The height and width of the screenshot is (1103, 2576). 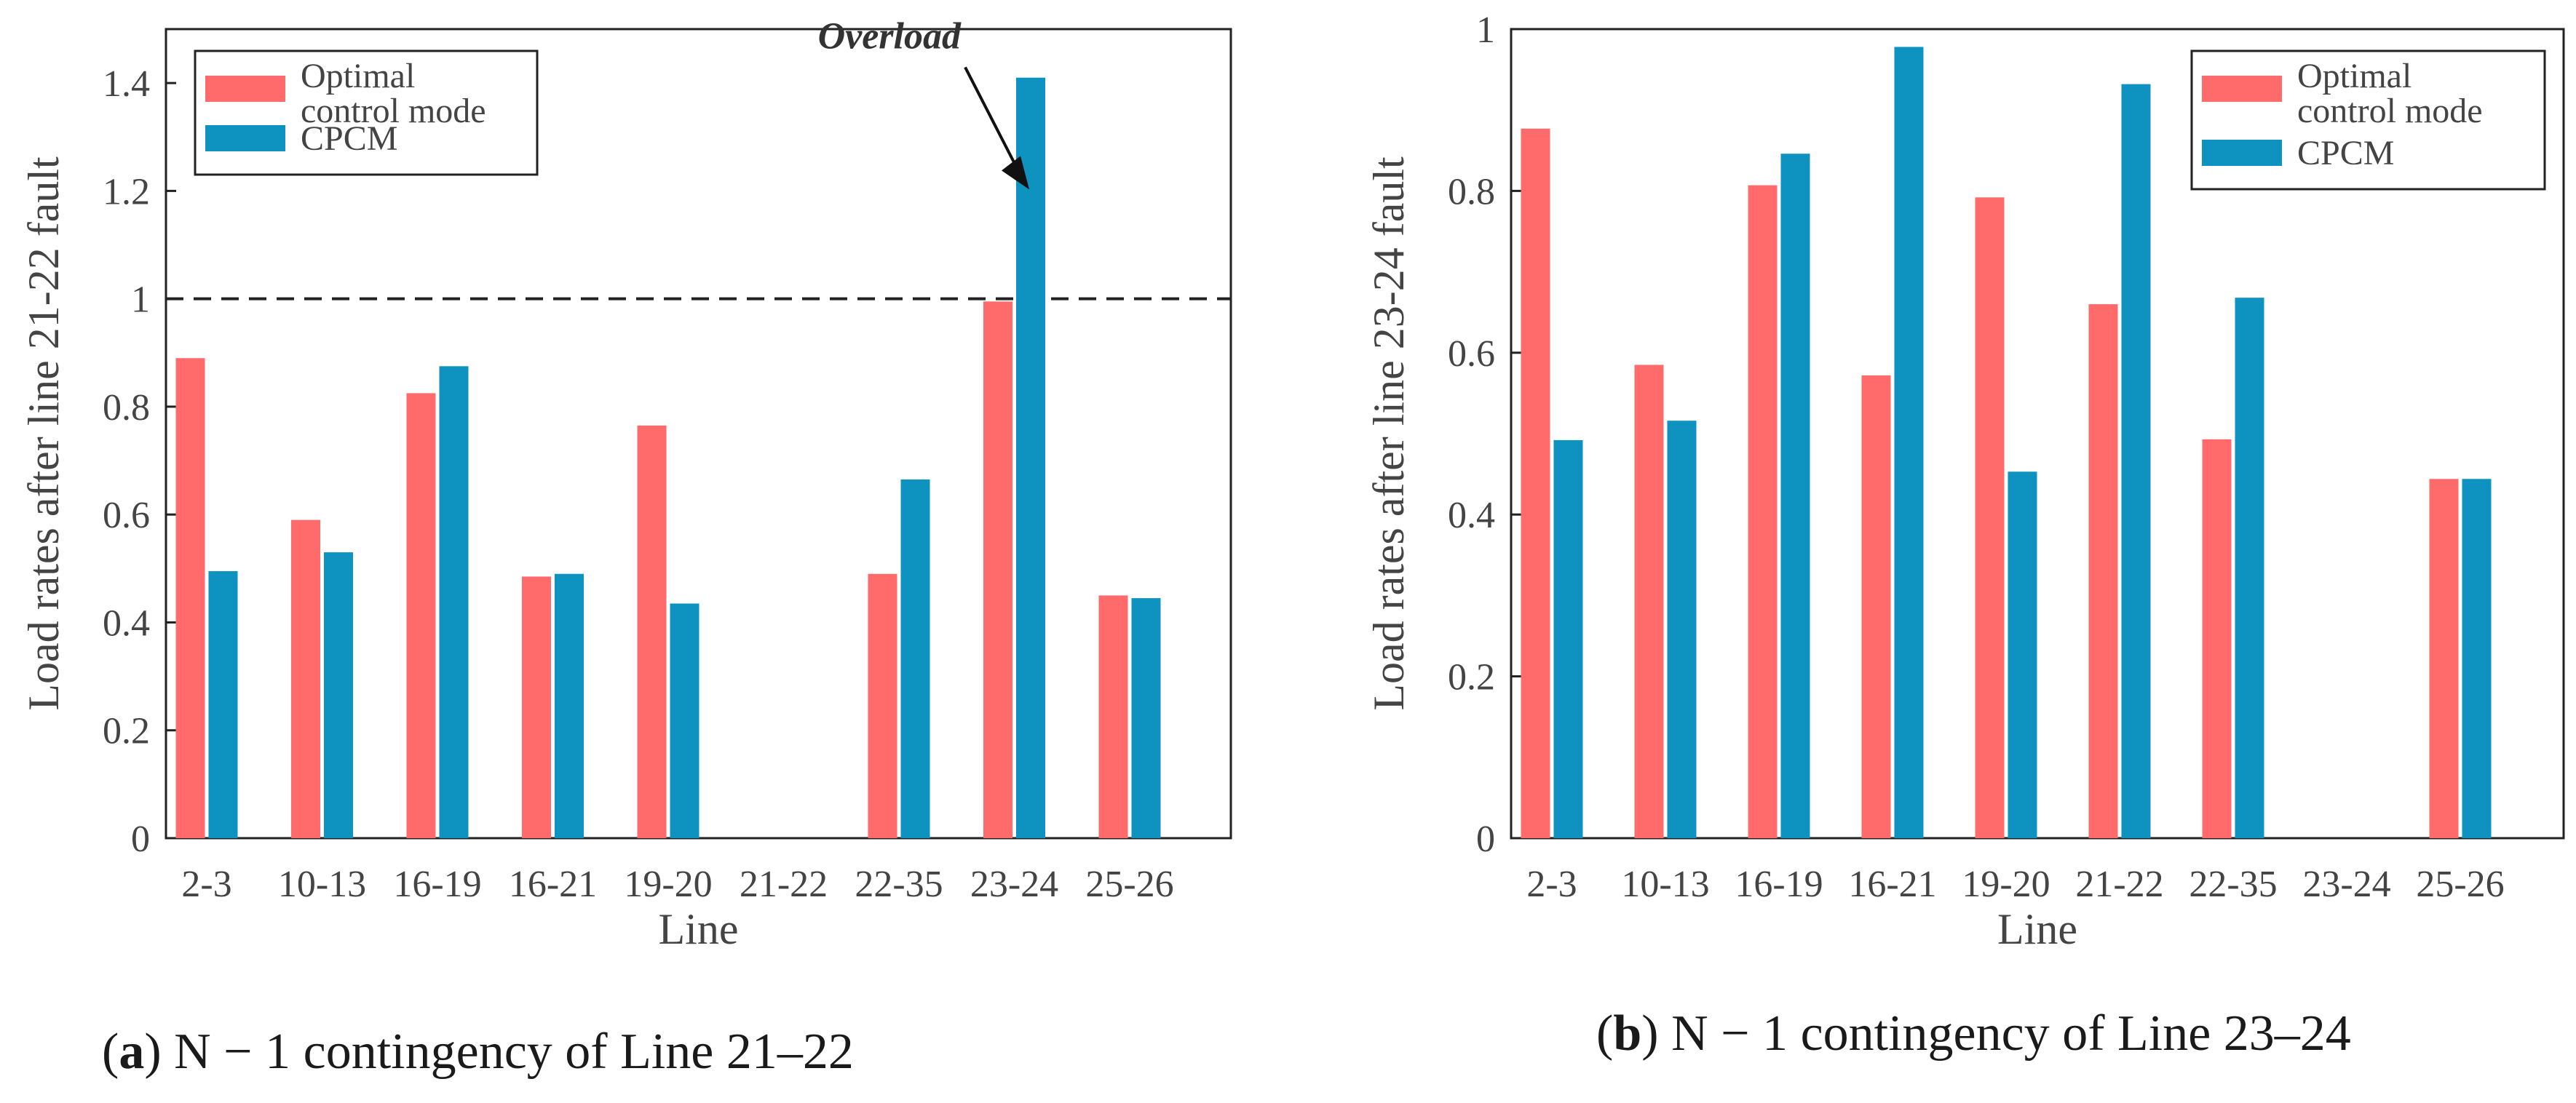 What do you see at coordinates (514, 1052) in the screenshot?
I see `caption-text: N − 1 contingency of Line 21–22` at bounding box center [514, 1052].